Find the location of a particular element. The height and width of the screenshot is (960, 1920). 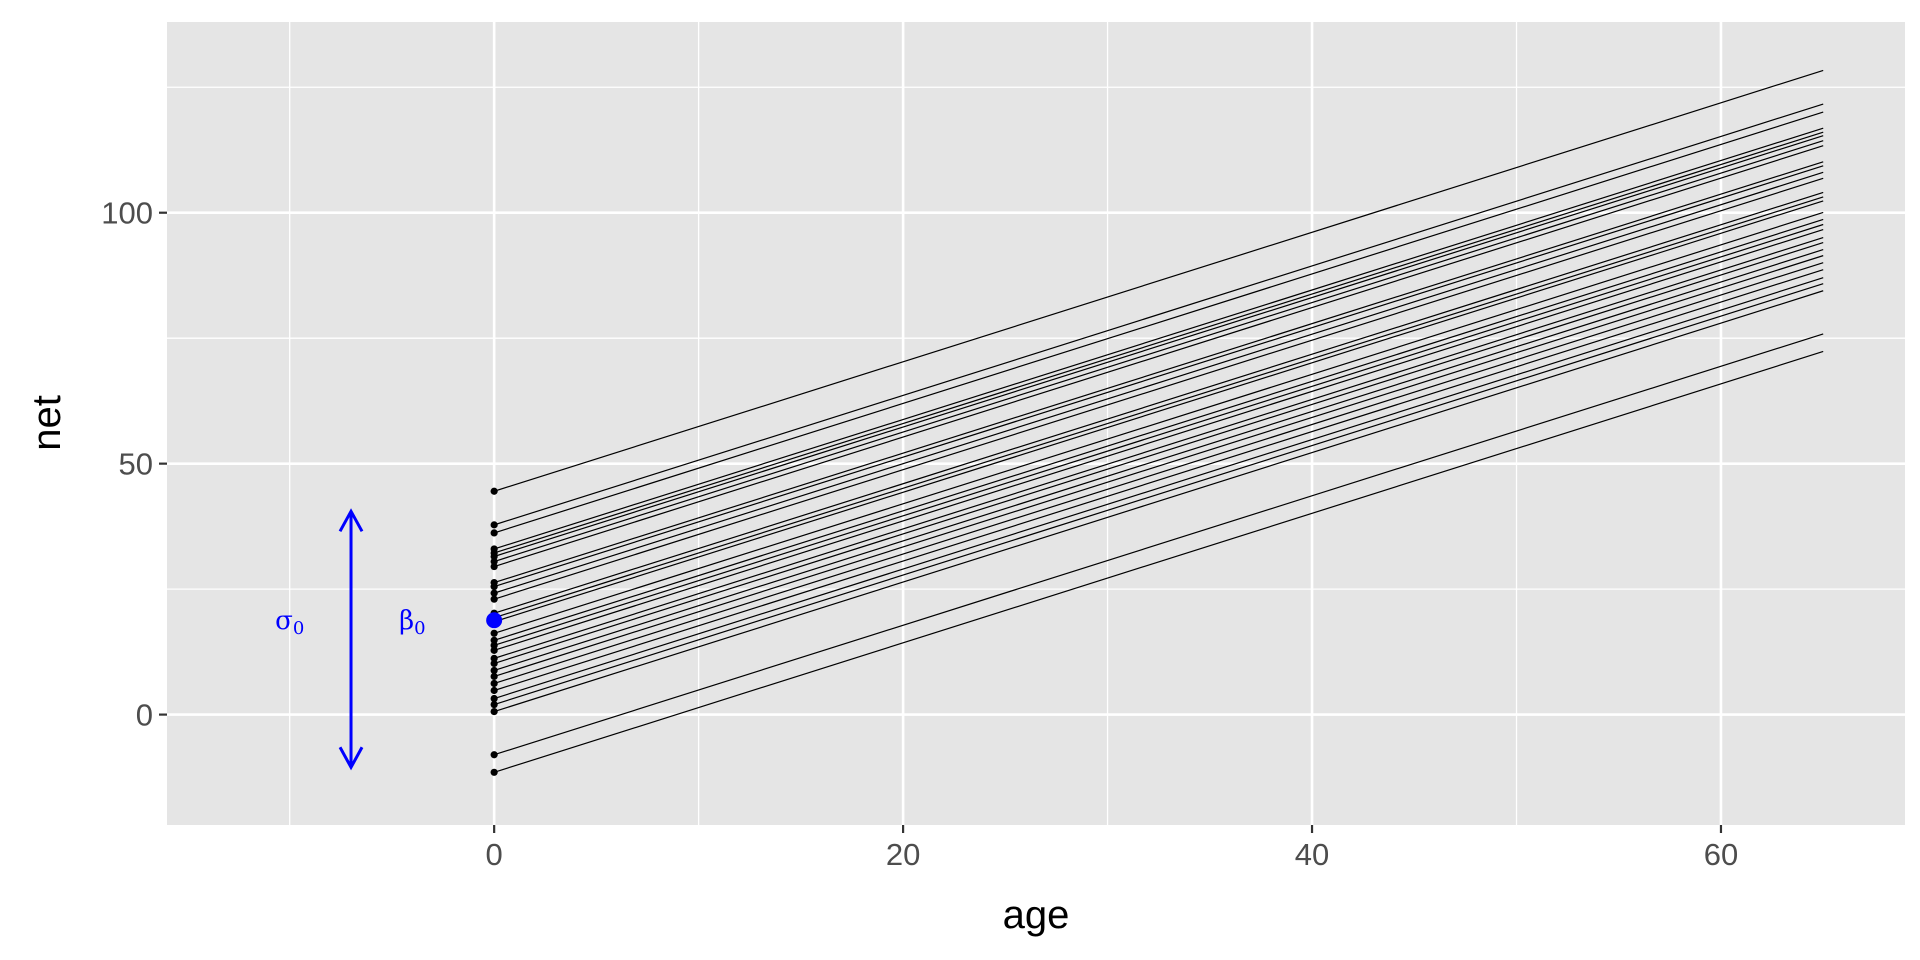

y-tick-label: 100 is located at coordinates (127, 213).